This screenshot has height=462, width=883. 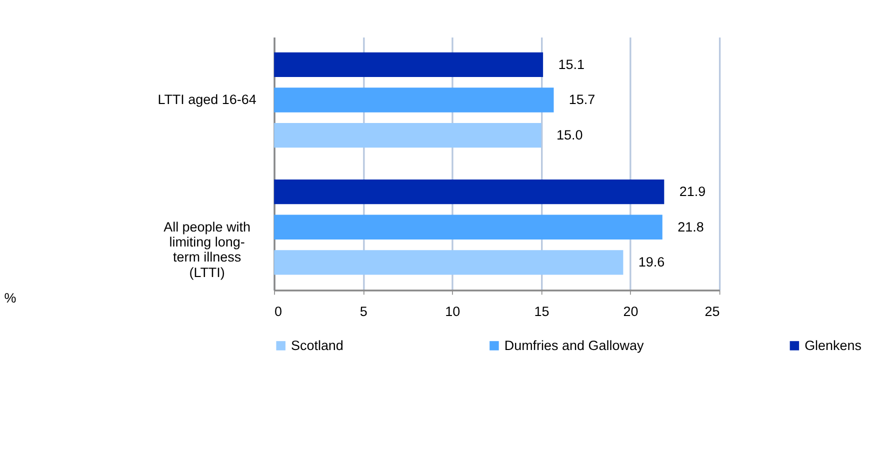 I want to click on x-tick-label: 5, so click(x=364, y=311).